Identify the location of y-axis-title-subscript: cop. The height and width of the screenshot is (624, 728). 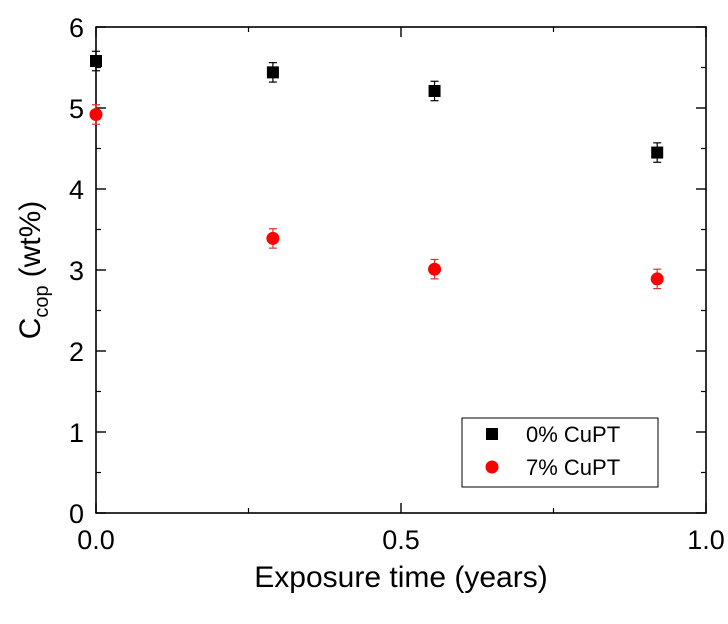
(42, 301).